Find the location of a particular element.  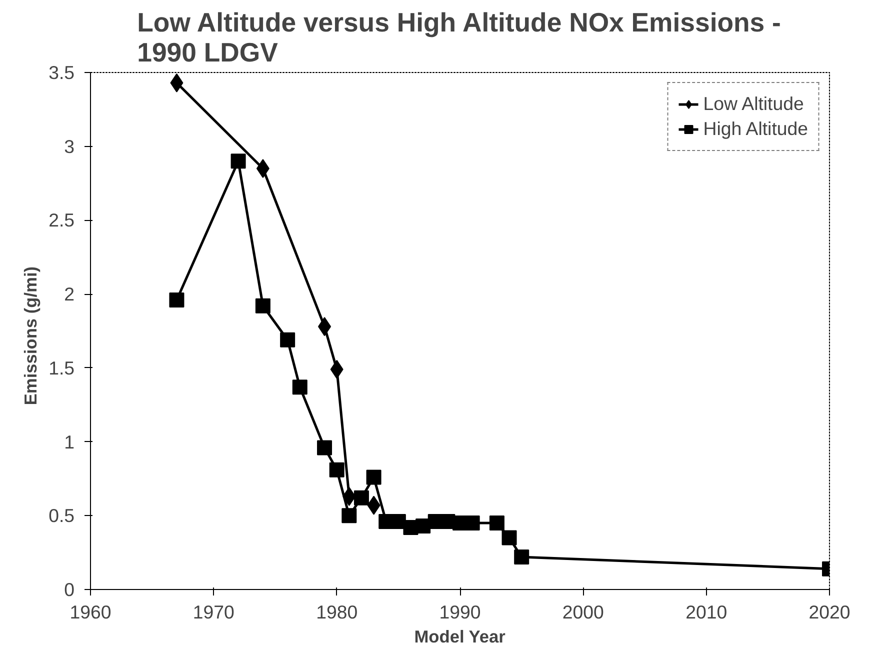

y-tick-label: 2.5 is located at coordinates (61, 220).